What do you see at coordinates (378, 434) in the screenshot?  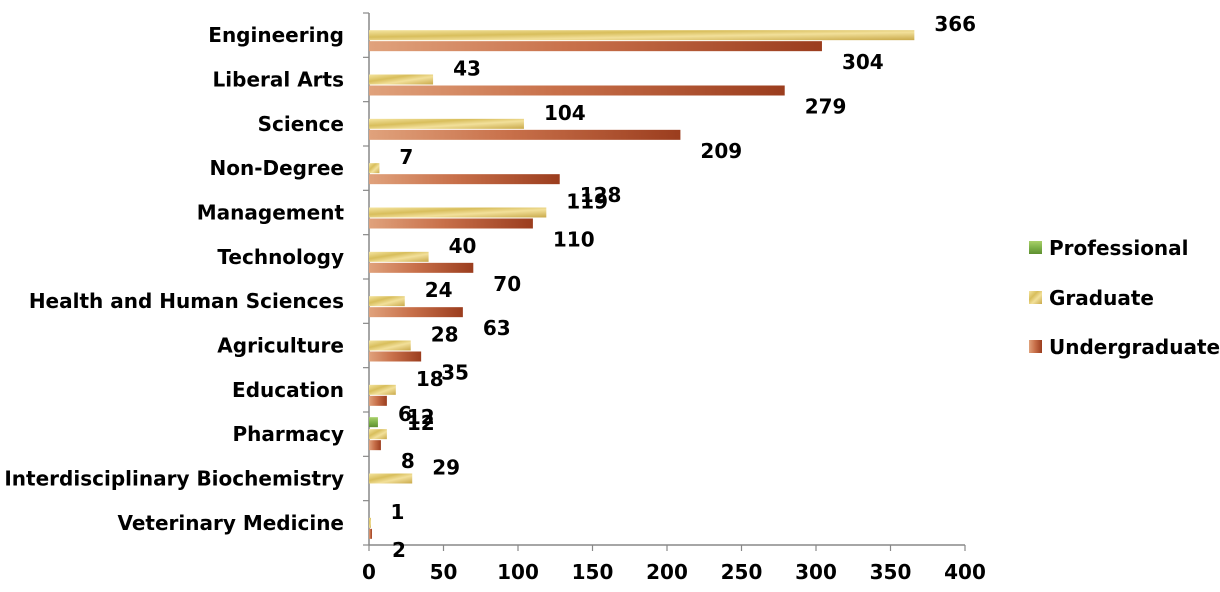 I see `bar-graduate-pharmacy` at bounding box center [378, 434].